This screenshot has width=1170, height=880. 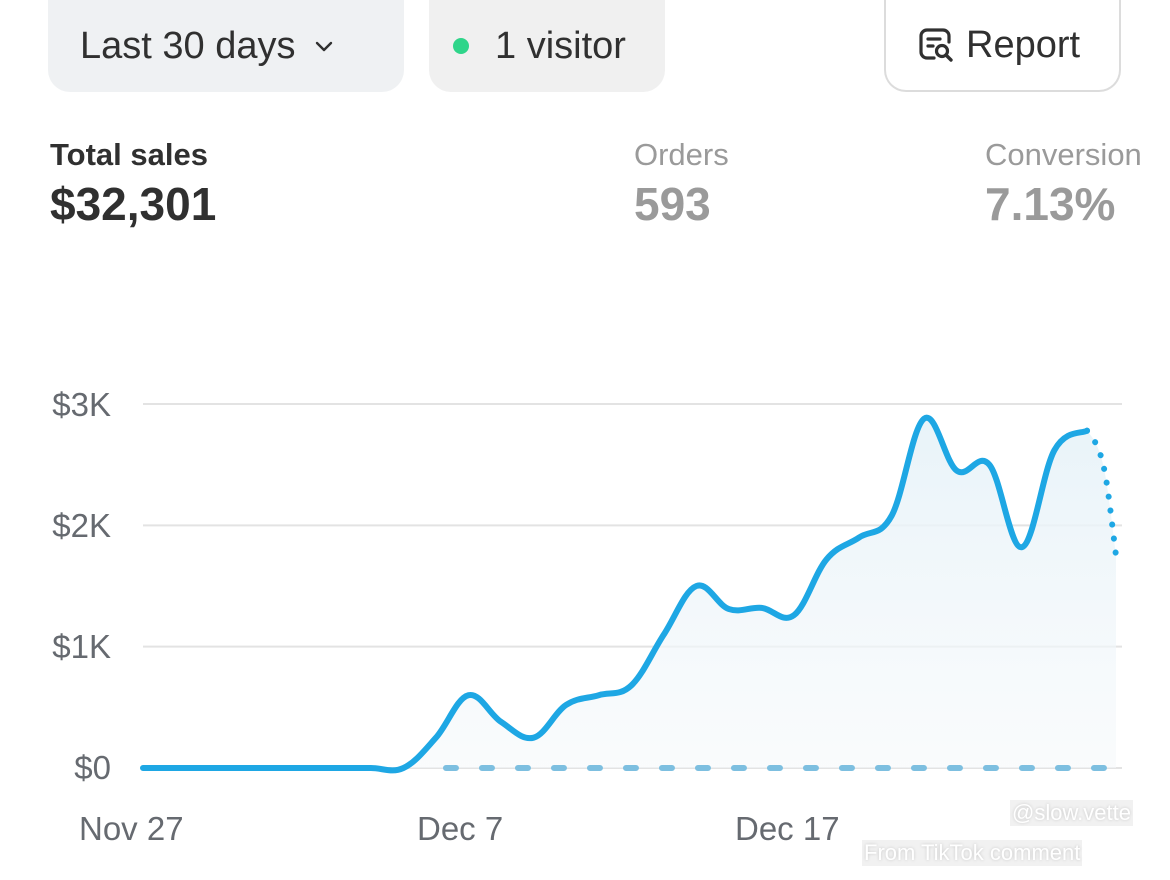 I want to click on date-range-label: Last 30 days, so click(x=188, y=45).